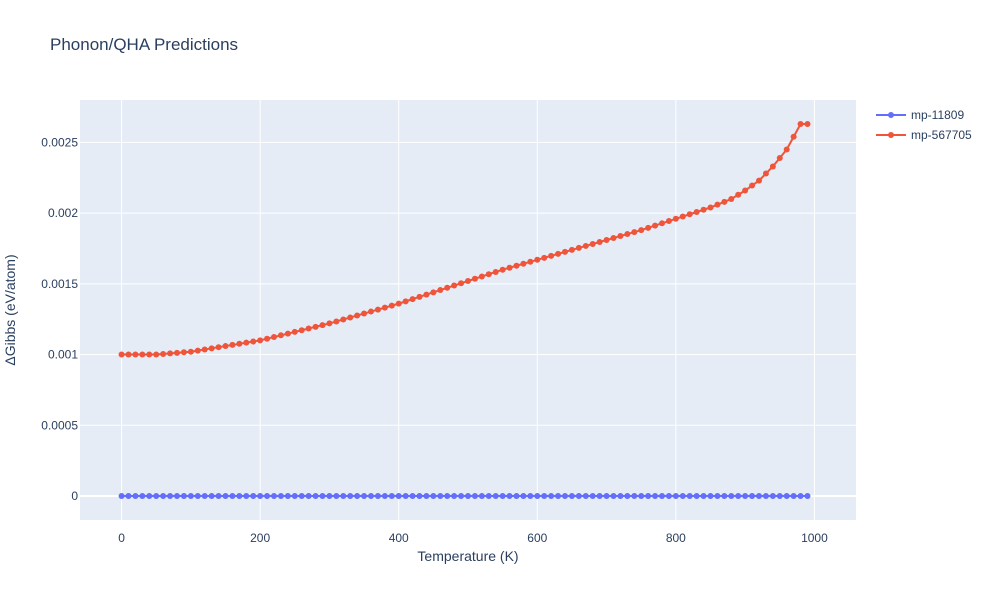 This screenshot has width=1000, height=600. What do you see at coordinates (924, 125) in the screenshot?
I see `legend: mp-11809 mp-567705` at bounding box center [924, 125].